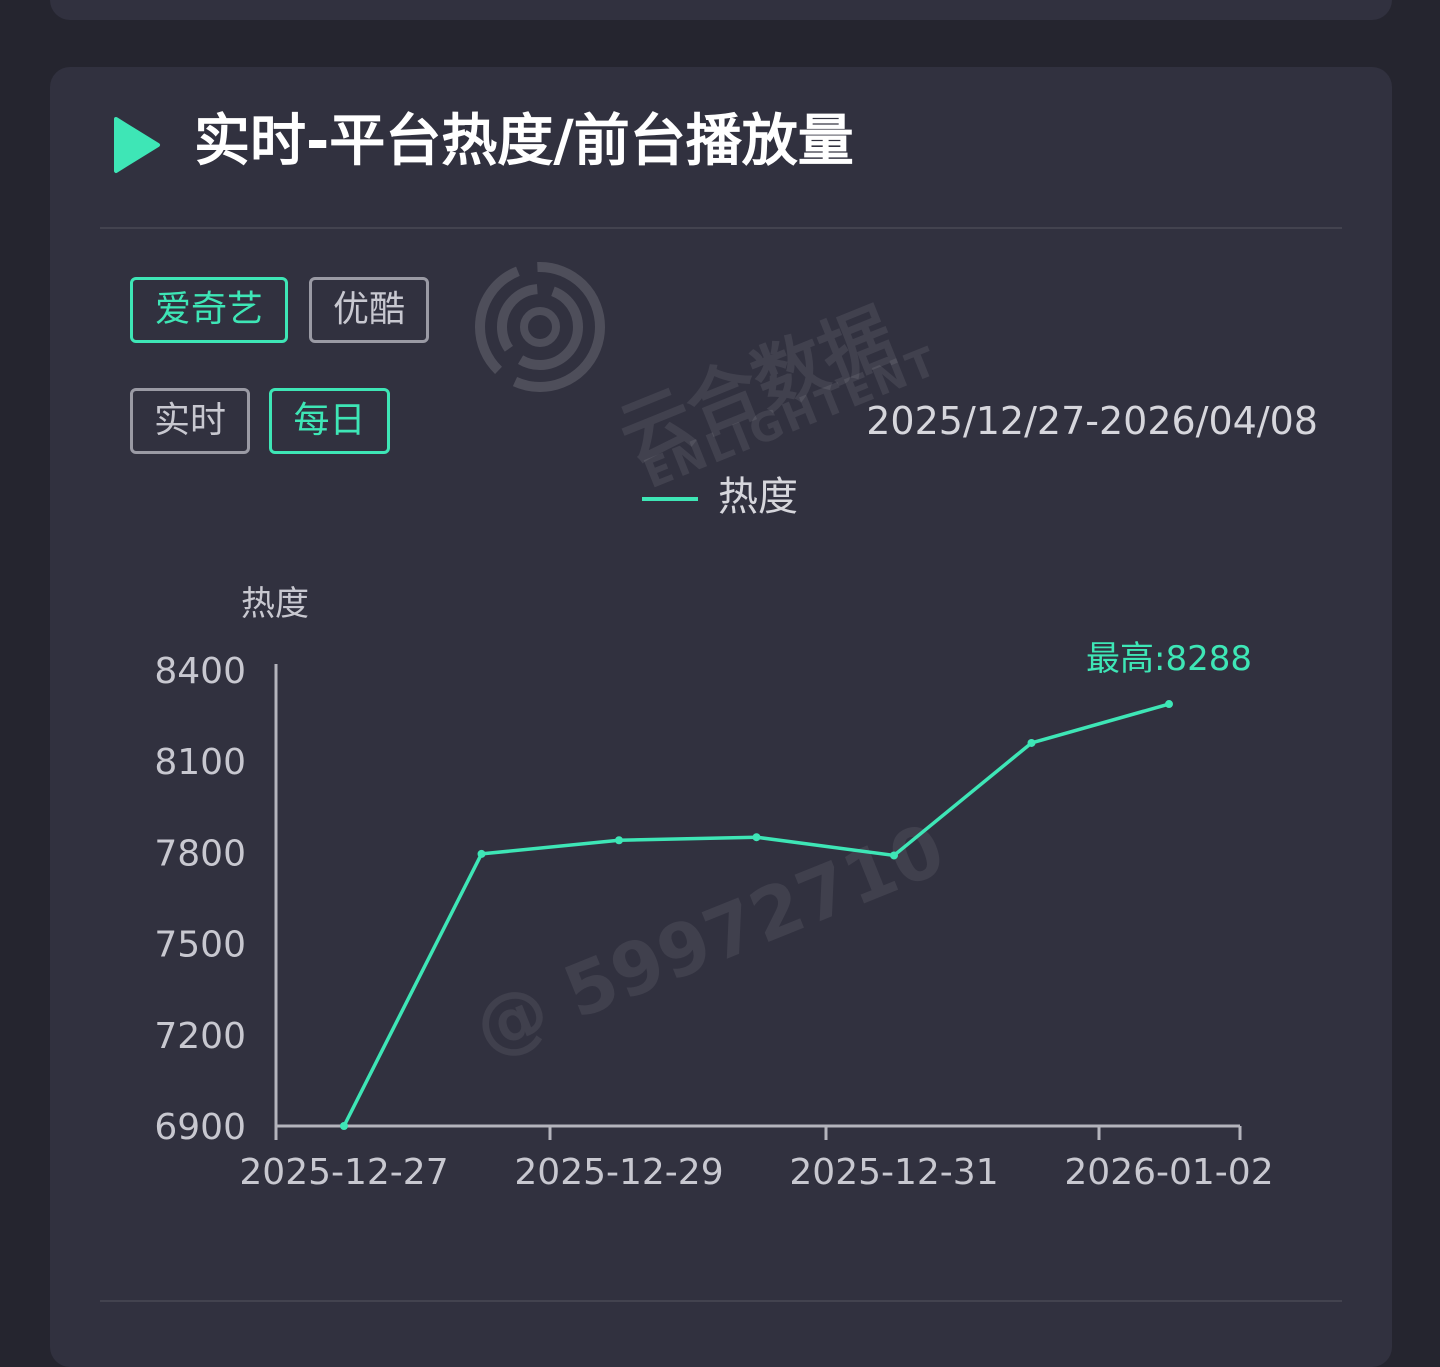 The width and height of the screenshot is (1440, 1367). I want to click on date-range: 2025/12/27-2026/04/08, so click(1092, 421).